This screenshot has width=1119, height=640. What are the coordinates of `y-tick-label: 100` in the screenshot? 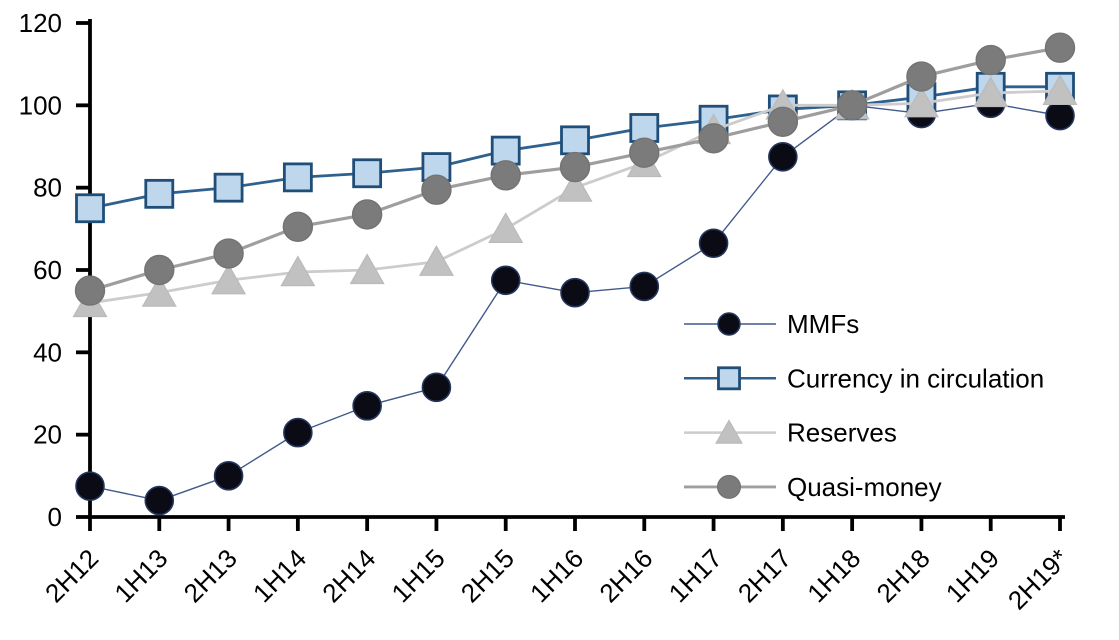 It's located at (40, 105).